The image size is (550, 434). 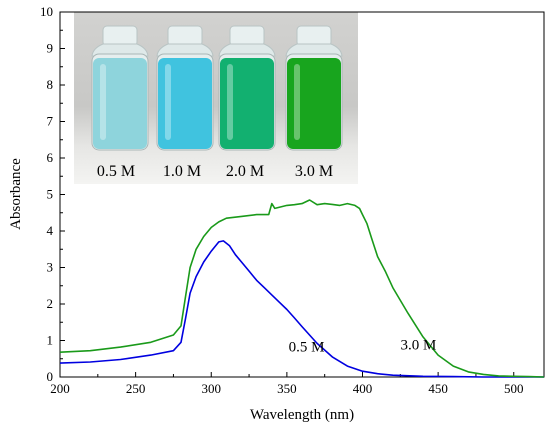 What do you see at coordinates (287, 388) in the screenshot?
I see `x-tick-label: 350` at bounding box center [287, 388].